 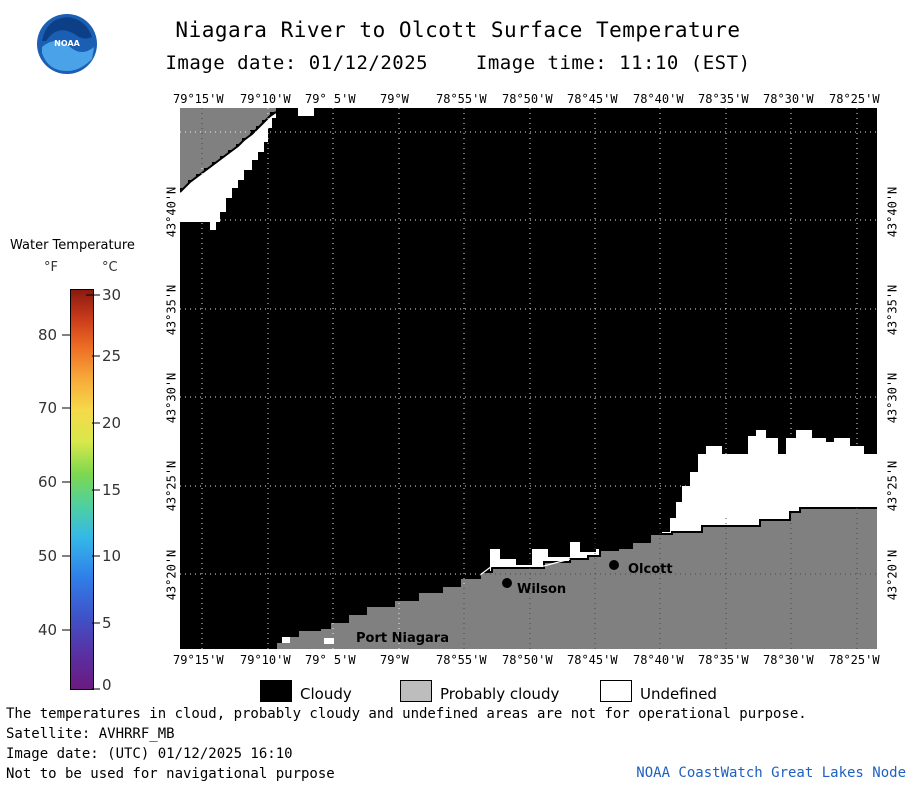 What do you see at coordinates (51, 267) in the screenshot?
I see `legend-unit-f: °F` at bounding box center [51, 267].